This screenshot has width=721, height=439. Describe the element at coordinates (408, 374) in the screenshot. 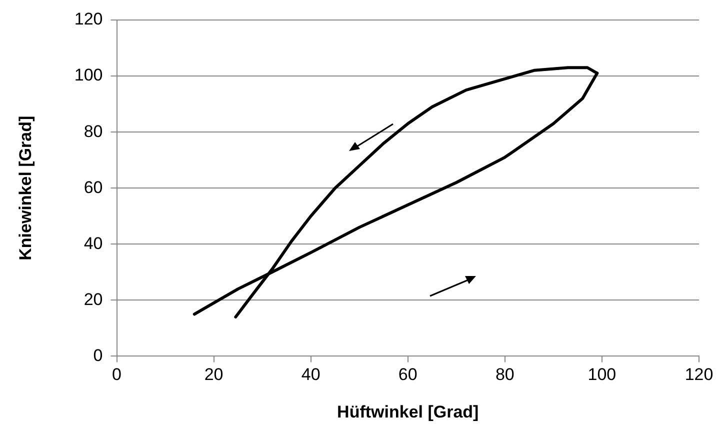

I see `x-tick-label: 60` at that location.